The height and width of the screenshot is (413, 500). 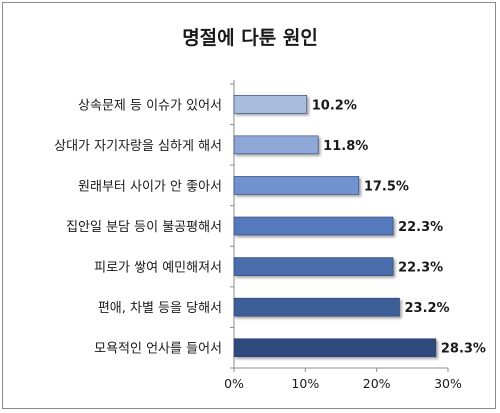 What do you see at coordinates (448, 383) in the screenshot?
I see `x-tick-label: 30%` at bounding box center [448, 383].